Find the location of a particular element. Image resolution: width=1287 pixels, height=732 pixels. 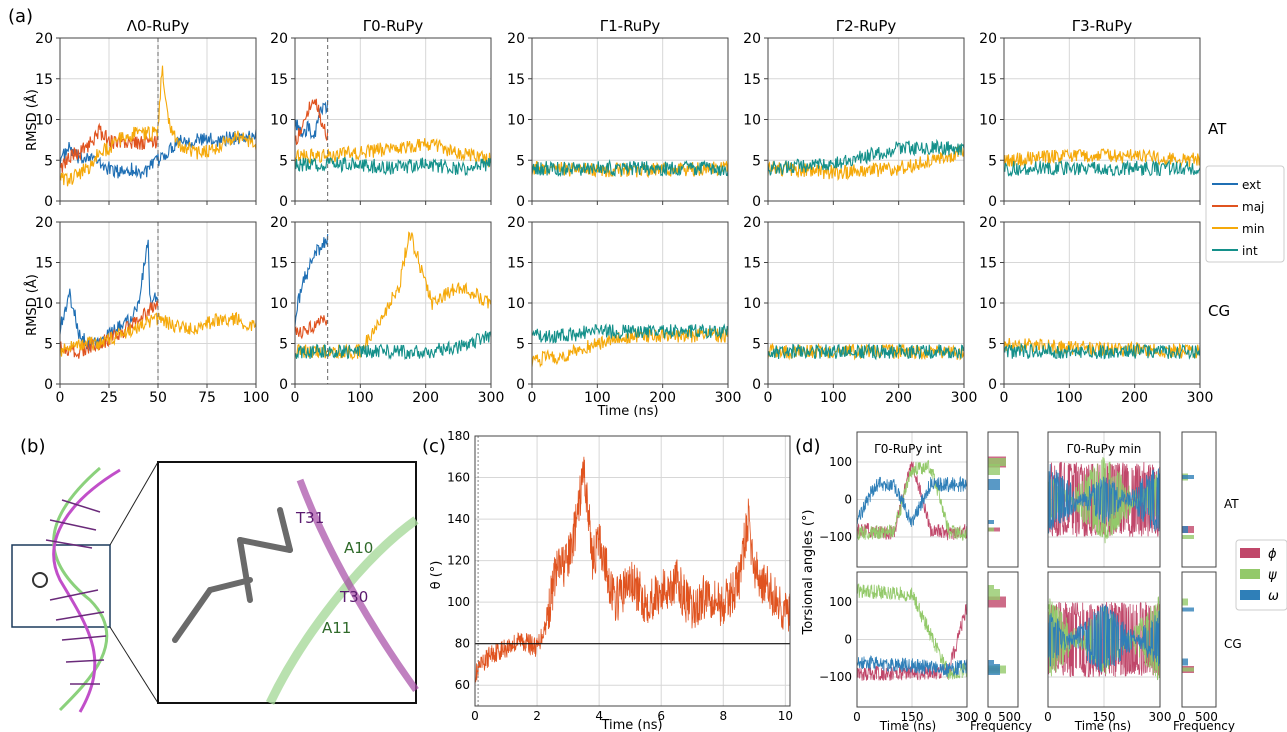

torsion-line-ϕ is located at coordinates (912, 642).